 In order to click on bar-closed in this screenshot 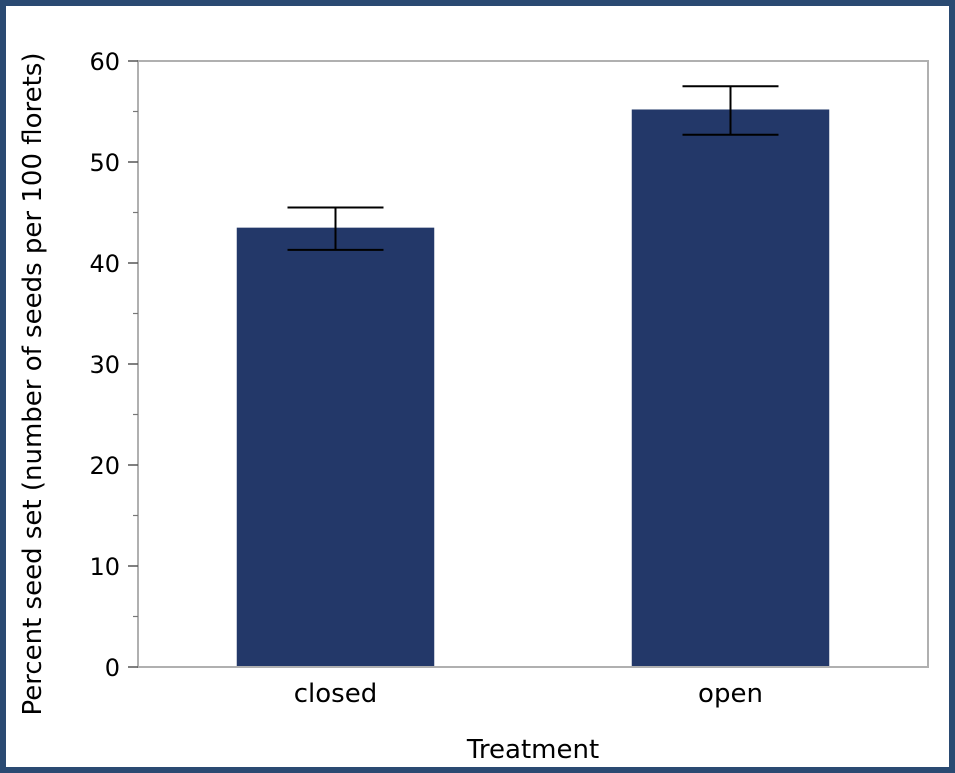, I will do `click(335, 447)`.